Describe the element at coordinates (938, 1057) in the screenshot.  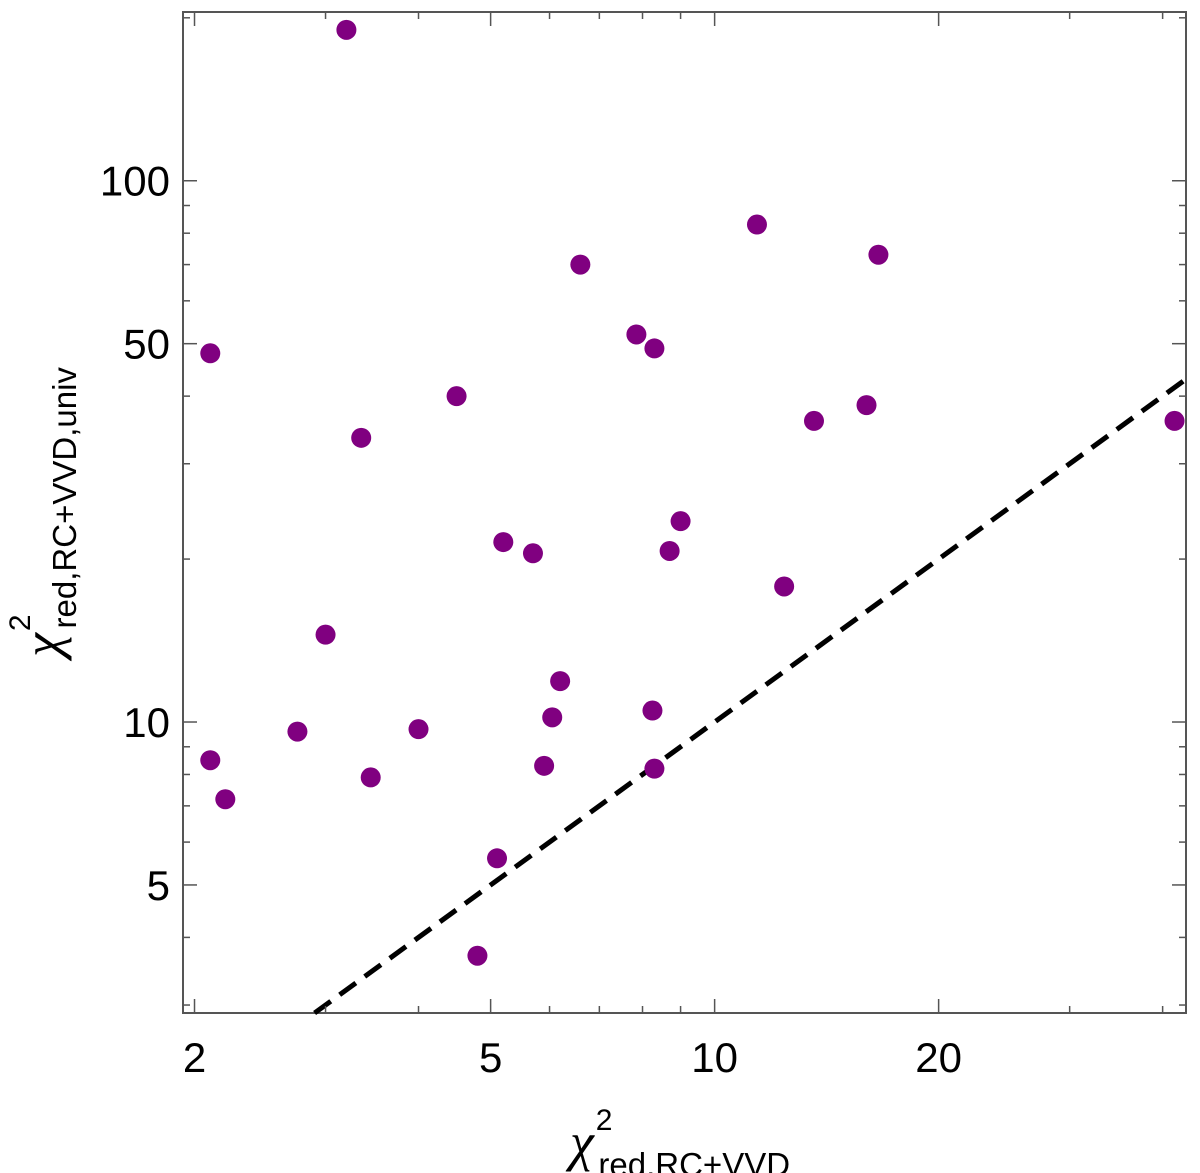
I see `x-tick-label: 20` at that location.